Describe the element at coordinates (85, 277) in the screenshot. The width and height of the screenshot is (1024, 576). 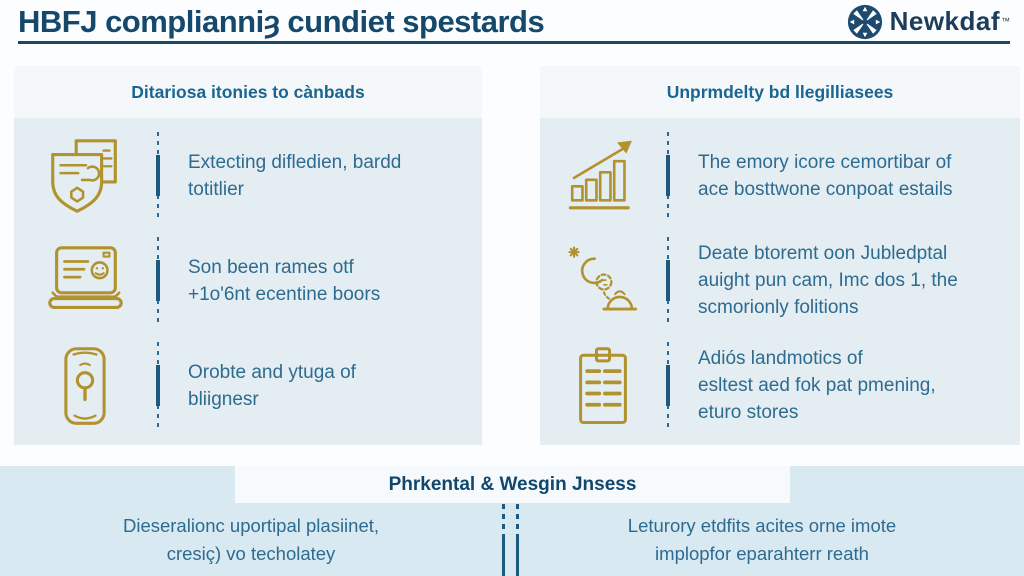
I see `laptop-id-icon` at that location.